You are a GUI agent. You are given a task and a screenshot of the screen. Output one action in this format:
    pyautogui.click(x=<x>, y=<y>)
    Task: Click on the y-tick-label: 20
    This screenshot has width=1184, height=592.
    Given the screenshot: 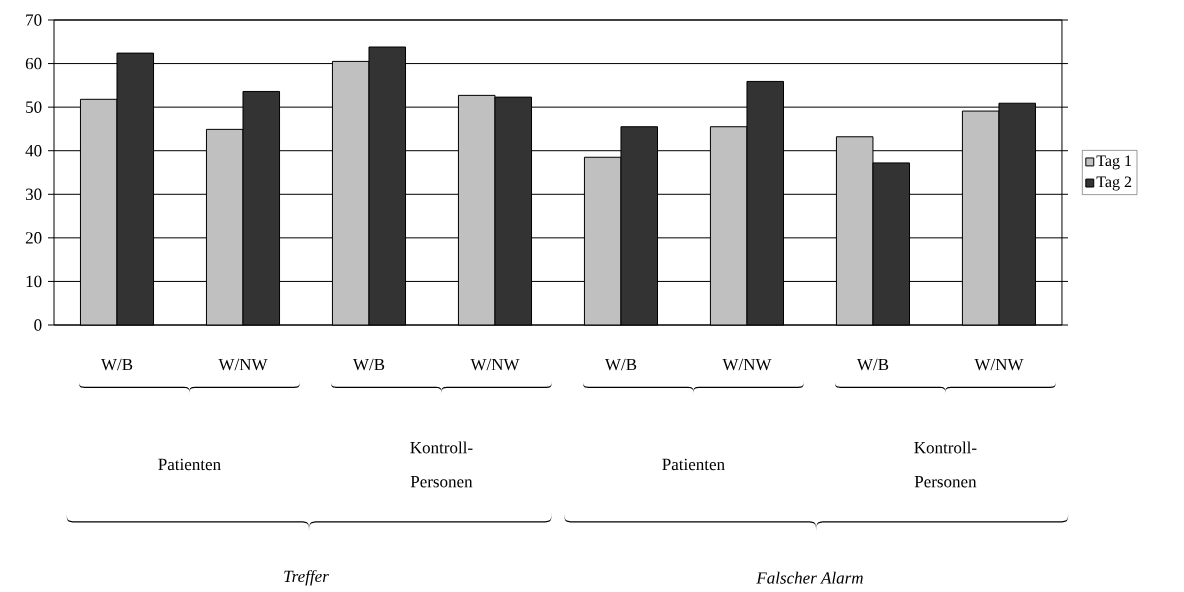 What is the action you would take?
    pyautogui.click(x=33, y=238)
    